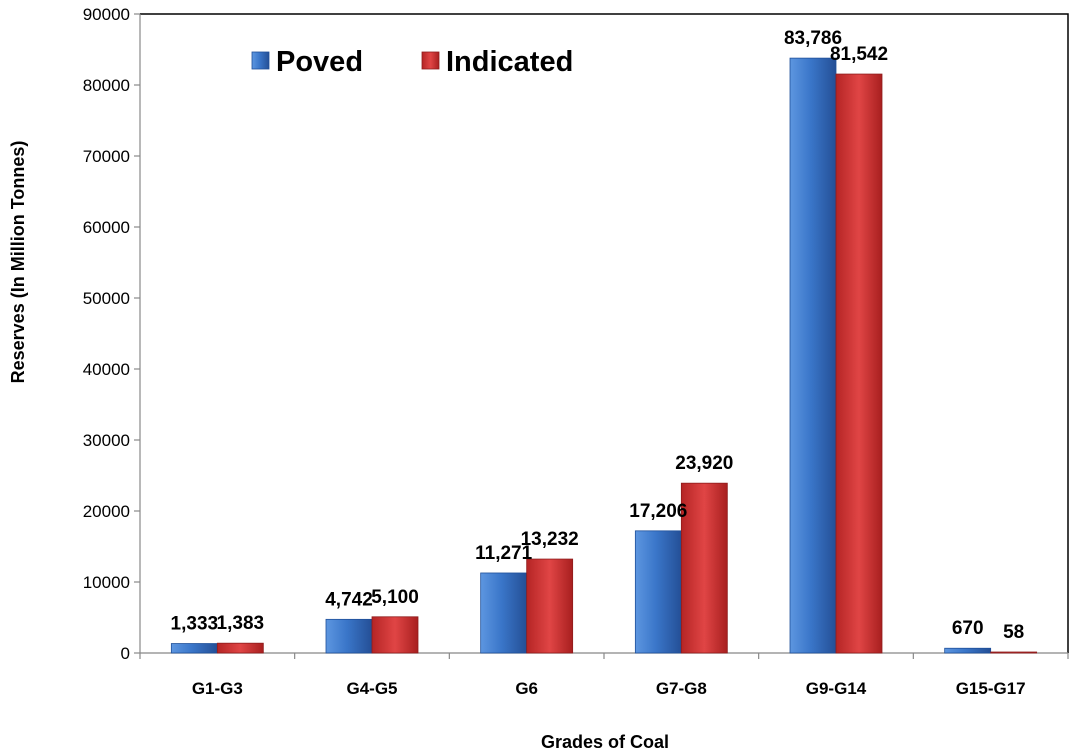 The height and width of the screenshot is (753, 1081). What do you see at coordinates (106, 582) in the screenshot?
I see `y-tick-label: 10000` at bounding box center [106, 582].